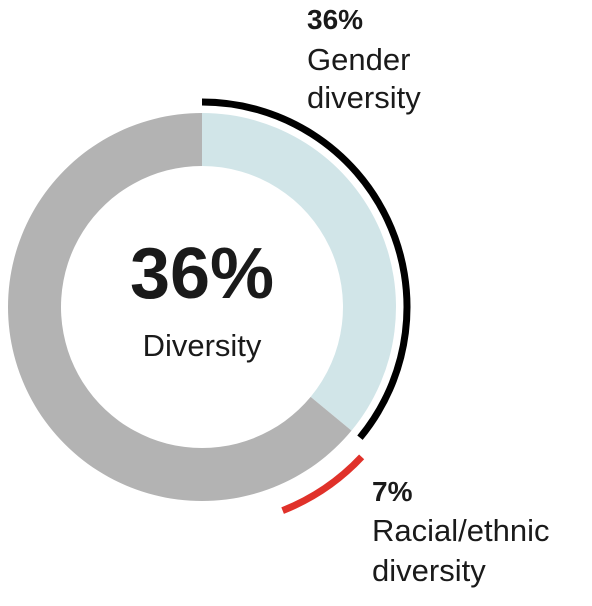 This screenshot has height=606, width=592. Describe the element at coordinates (358, 59) in the screenshot. I see `gender-diversity-label-line-1: Gender` at that location.